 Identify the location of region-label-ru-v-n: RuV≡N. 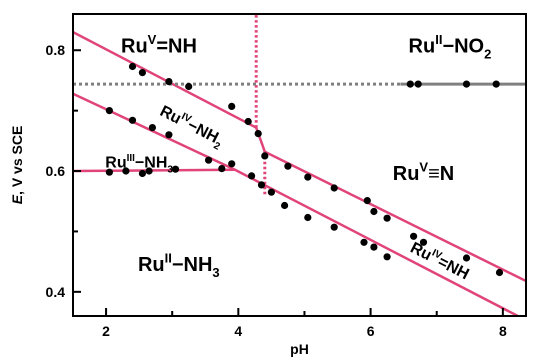
(423, 171).